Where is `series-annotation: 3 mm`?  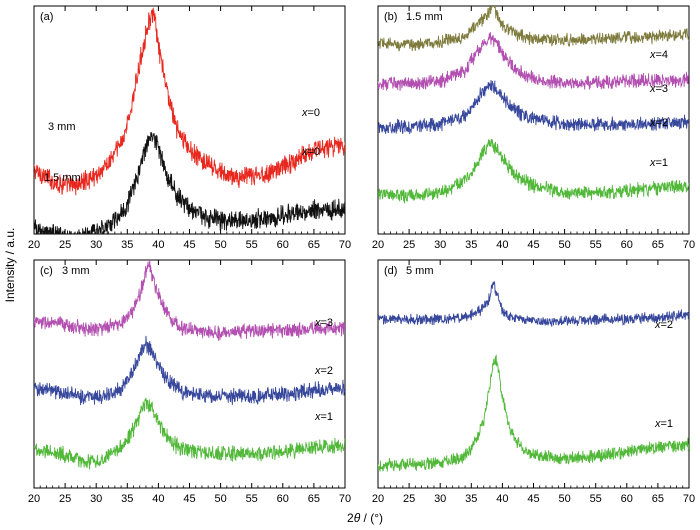
series-annotation: 3 mm is located at coordinates (62, 127).